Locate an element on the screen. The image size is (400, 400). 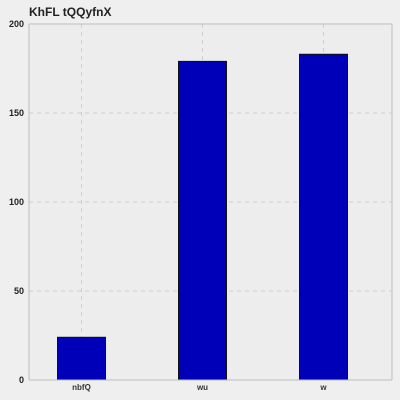
y-tick-label: 0 is located at coordinates (21, 380).